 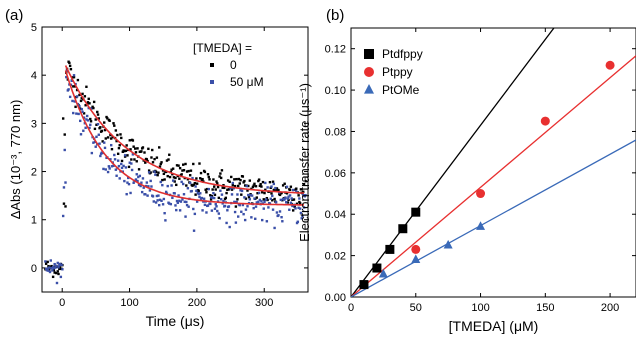 What do you see at coordinates (34, 124) in the screenshot?
I see `y-tick-label: 3` at bounding box center [34, 124].